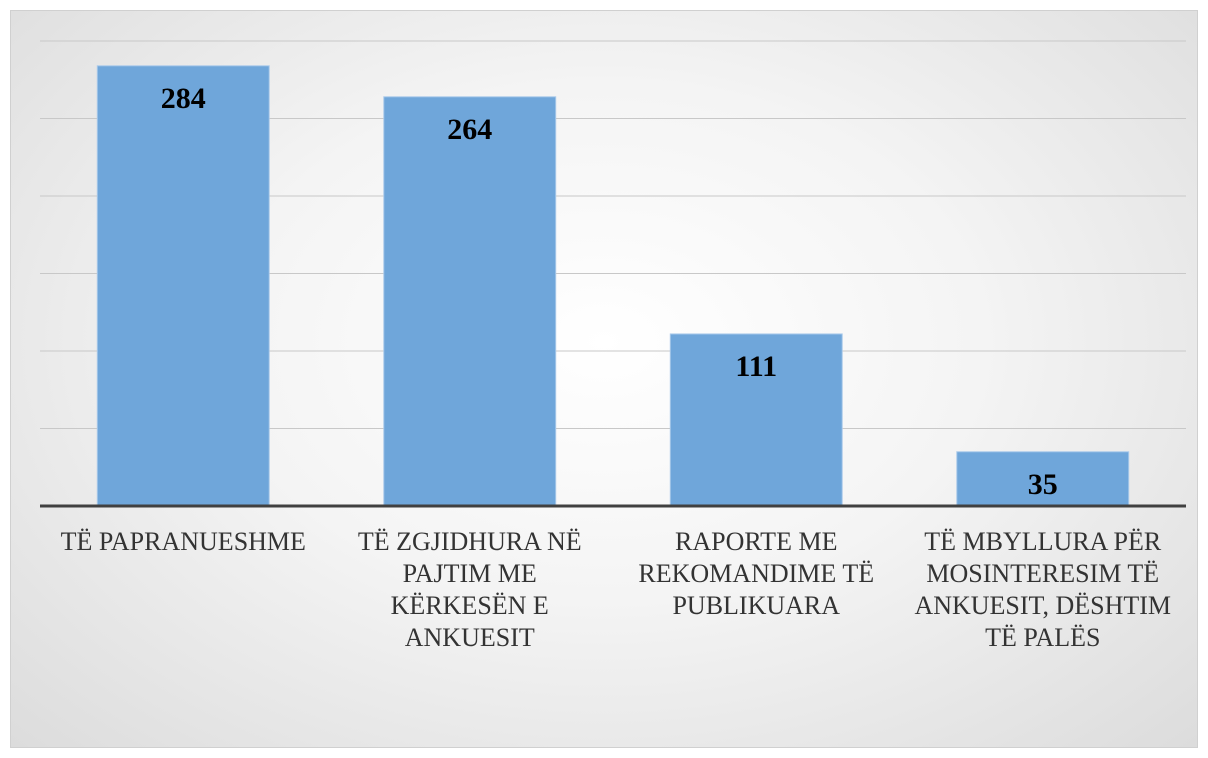  I want to click on x-tick-label: TË PAPRANUESHME, so click(183, 541).